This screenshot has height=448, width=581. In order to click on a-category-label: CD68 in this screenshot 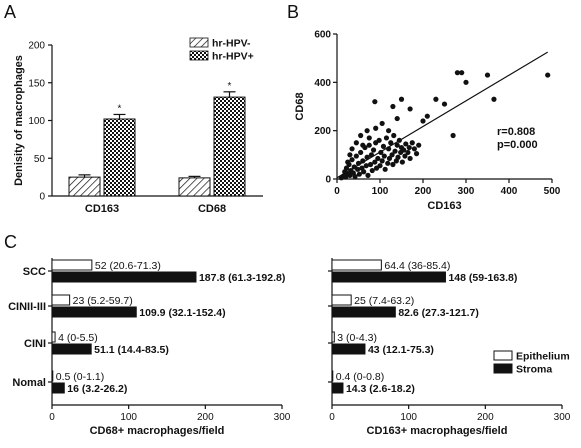, I will do `click(212, 209)`.